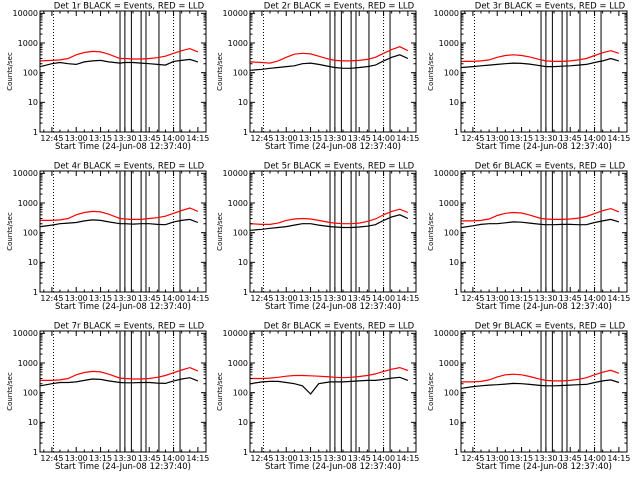 The image size is (640, 480). Describe the element at coordinates (339, 327) in the screenshot. I see `panel-title: Det 8r BLACK = Events, RED = LLD` at that location.